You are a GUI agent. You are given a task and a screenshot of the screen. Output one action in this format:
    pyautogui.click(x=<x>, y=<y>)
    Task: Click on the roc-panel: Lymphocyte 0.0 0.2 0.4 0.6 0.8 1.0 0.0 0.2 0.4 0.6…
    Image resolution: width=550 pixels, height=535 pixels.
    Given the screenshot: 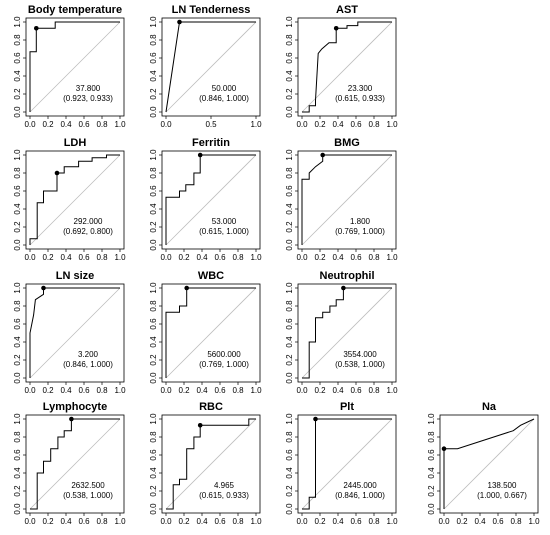 What is the action you would take?
    pyautogui.click(x=69, y=463)
    